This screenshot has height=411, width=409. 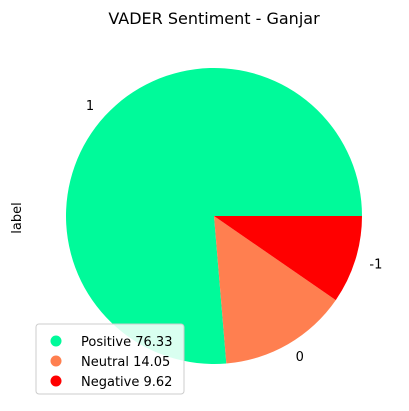 I want to click on legend-label-0: Positive 76.33, so click(x=126, y=342).